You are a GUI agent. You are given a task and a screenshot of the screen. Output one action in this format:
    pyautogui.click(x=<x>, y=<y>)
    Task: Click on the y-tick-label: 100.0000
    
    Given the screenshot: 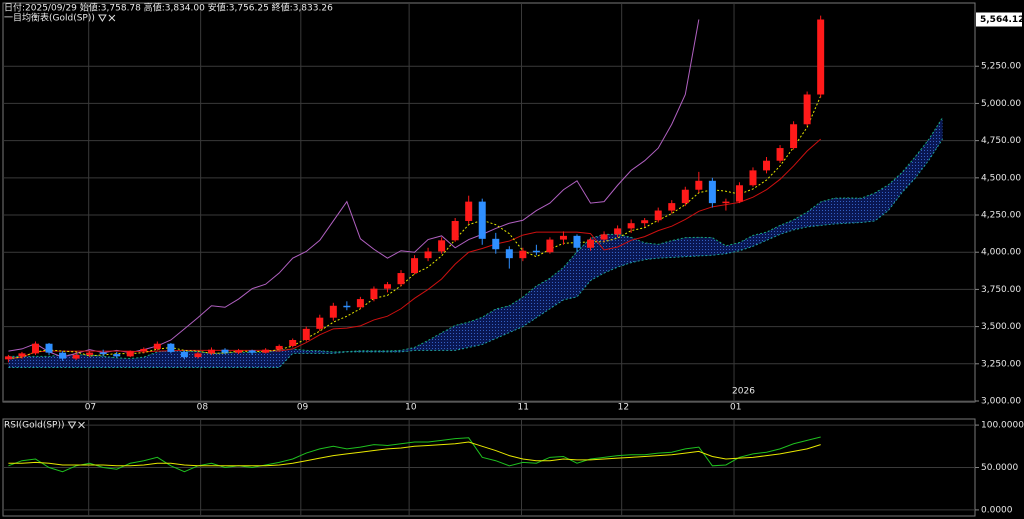 What is the action you would take?
    pyautogui.click(x=1002, y=426)
    